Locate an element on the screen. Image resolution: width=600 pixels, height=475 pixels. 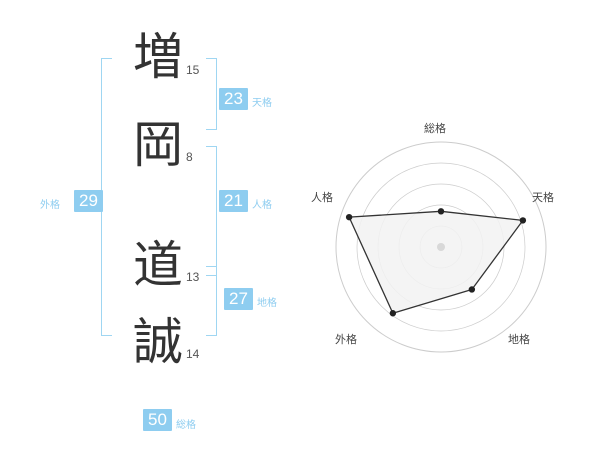
kanji-char-2: 岡 is located at coordinates (158, 145).